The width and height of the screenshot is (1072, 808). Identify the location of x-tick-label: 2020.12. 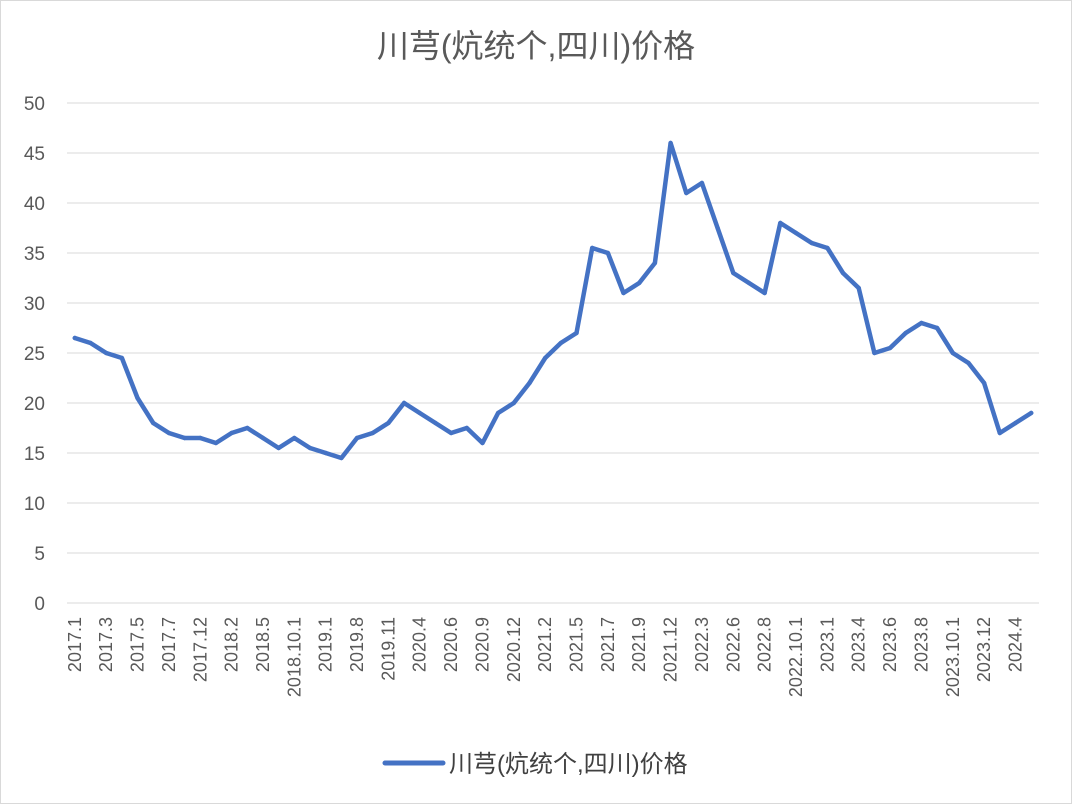
(514, 649).